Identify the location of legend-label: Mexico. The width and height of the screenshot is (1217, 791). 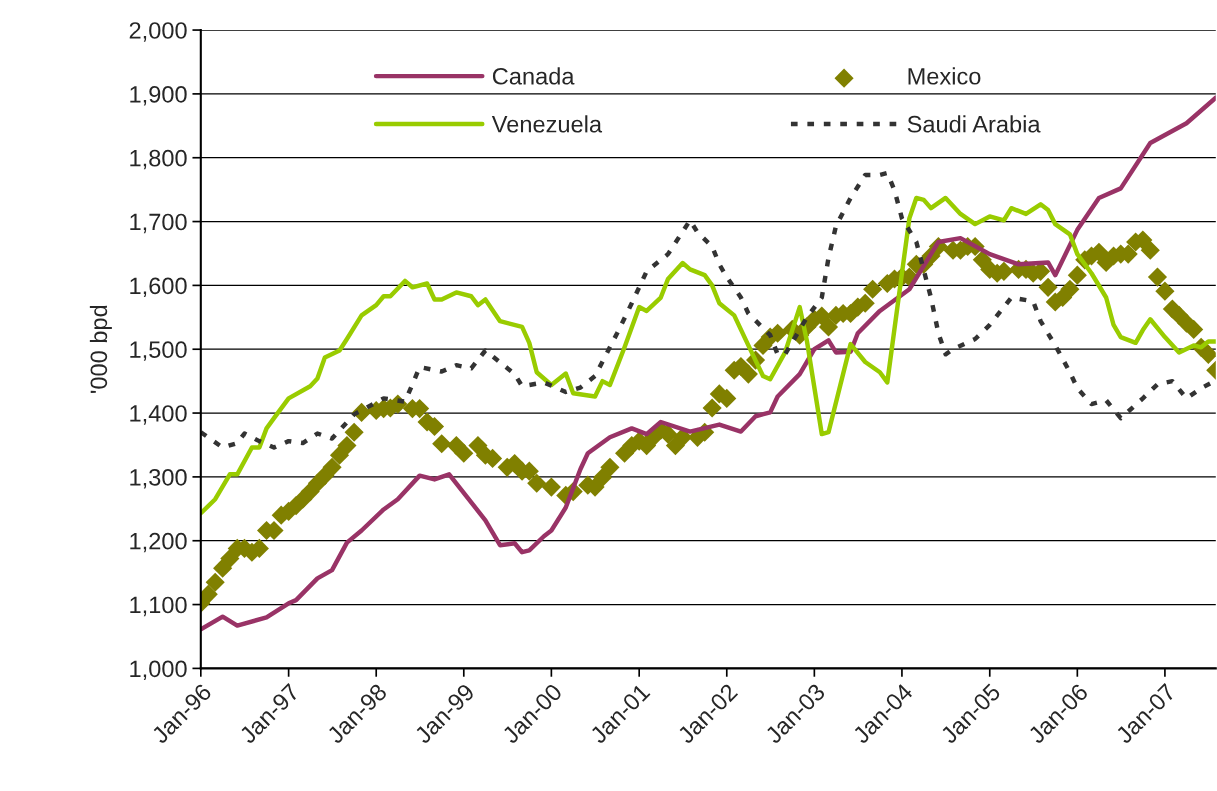
(944, 76).